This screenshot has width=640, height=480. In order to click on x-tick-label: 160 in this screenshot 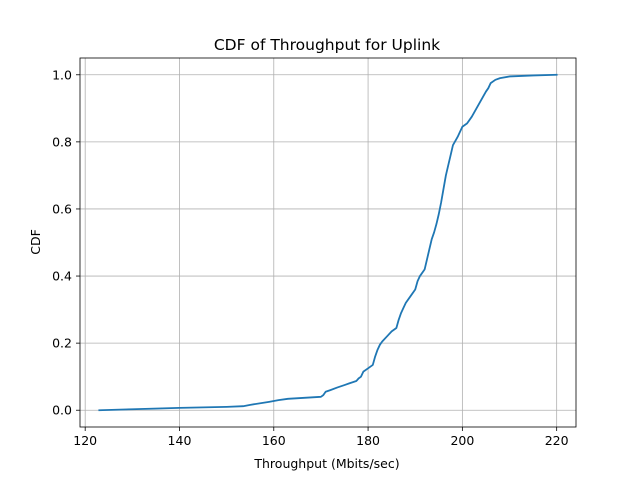, I will do `click(274, 440)`.